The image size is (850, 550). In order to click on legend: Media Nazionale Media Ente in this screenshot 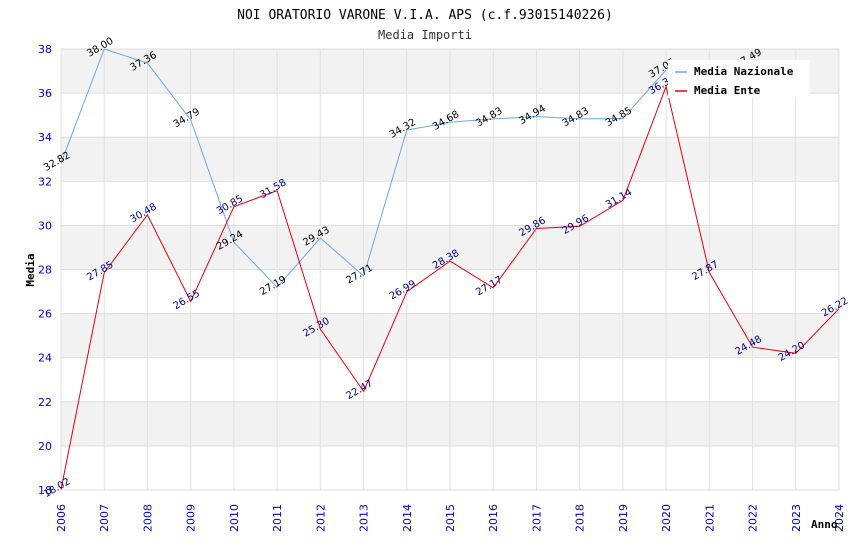, I will do `click(739, 79)`.